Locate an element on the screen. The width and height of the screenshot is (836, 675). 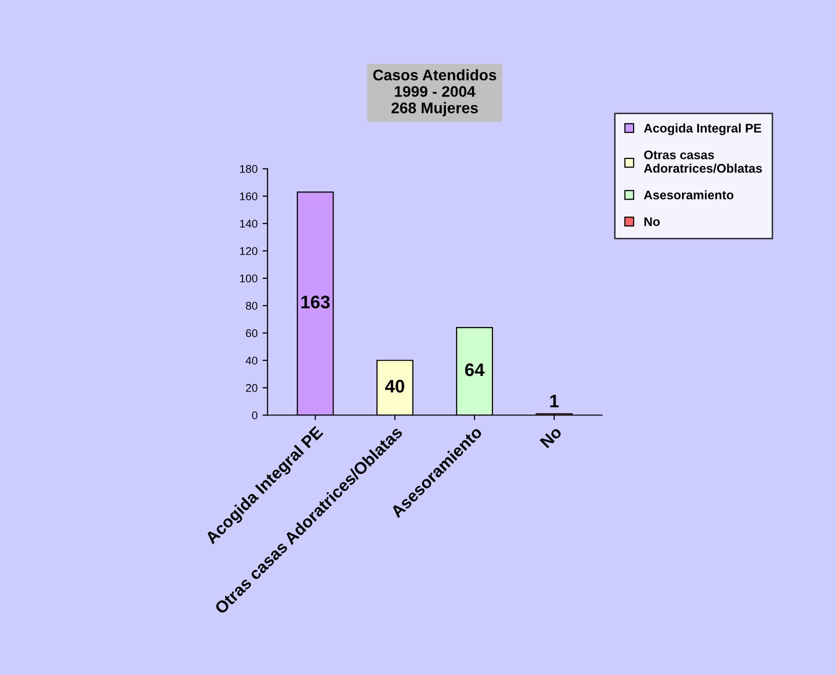
data-label: 64 is located at coordinates (474, 369).